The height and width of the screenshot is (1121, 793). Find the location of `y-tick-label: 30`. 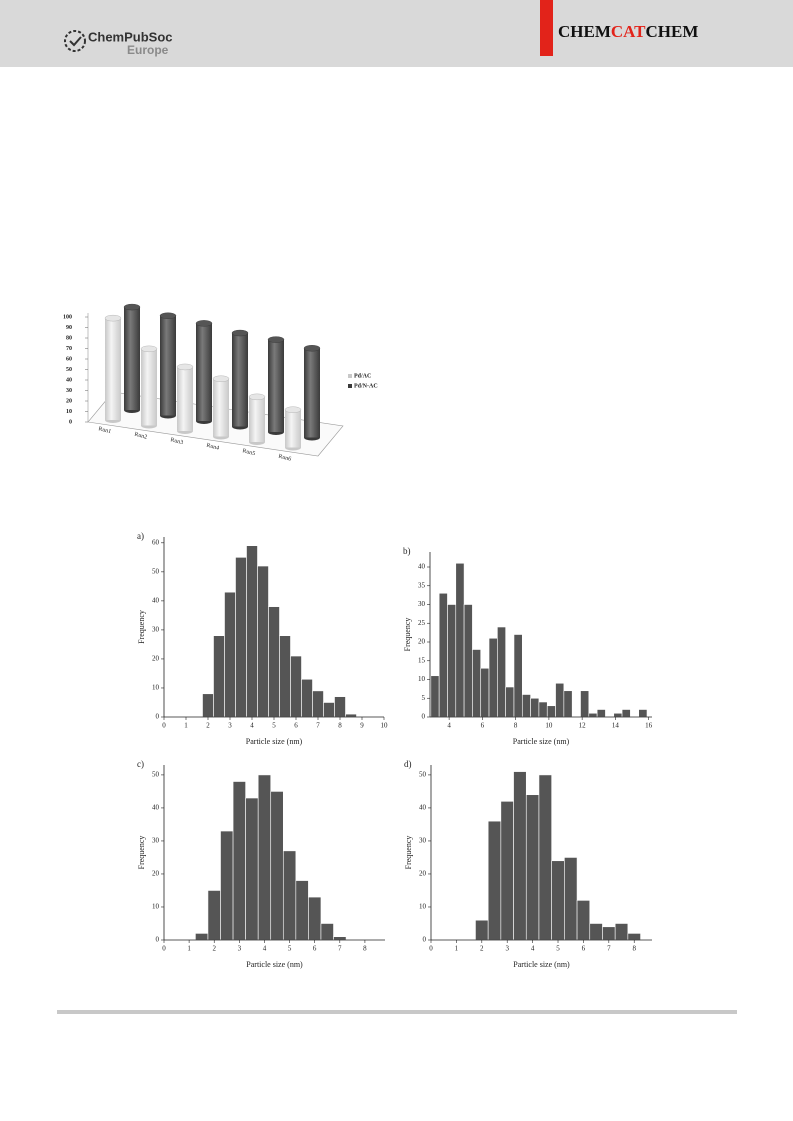

y-tick-label: 30 is located at coordinates (423, 841).